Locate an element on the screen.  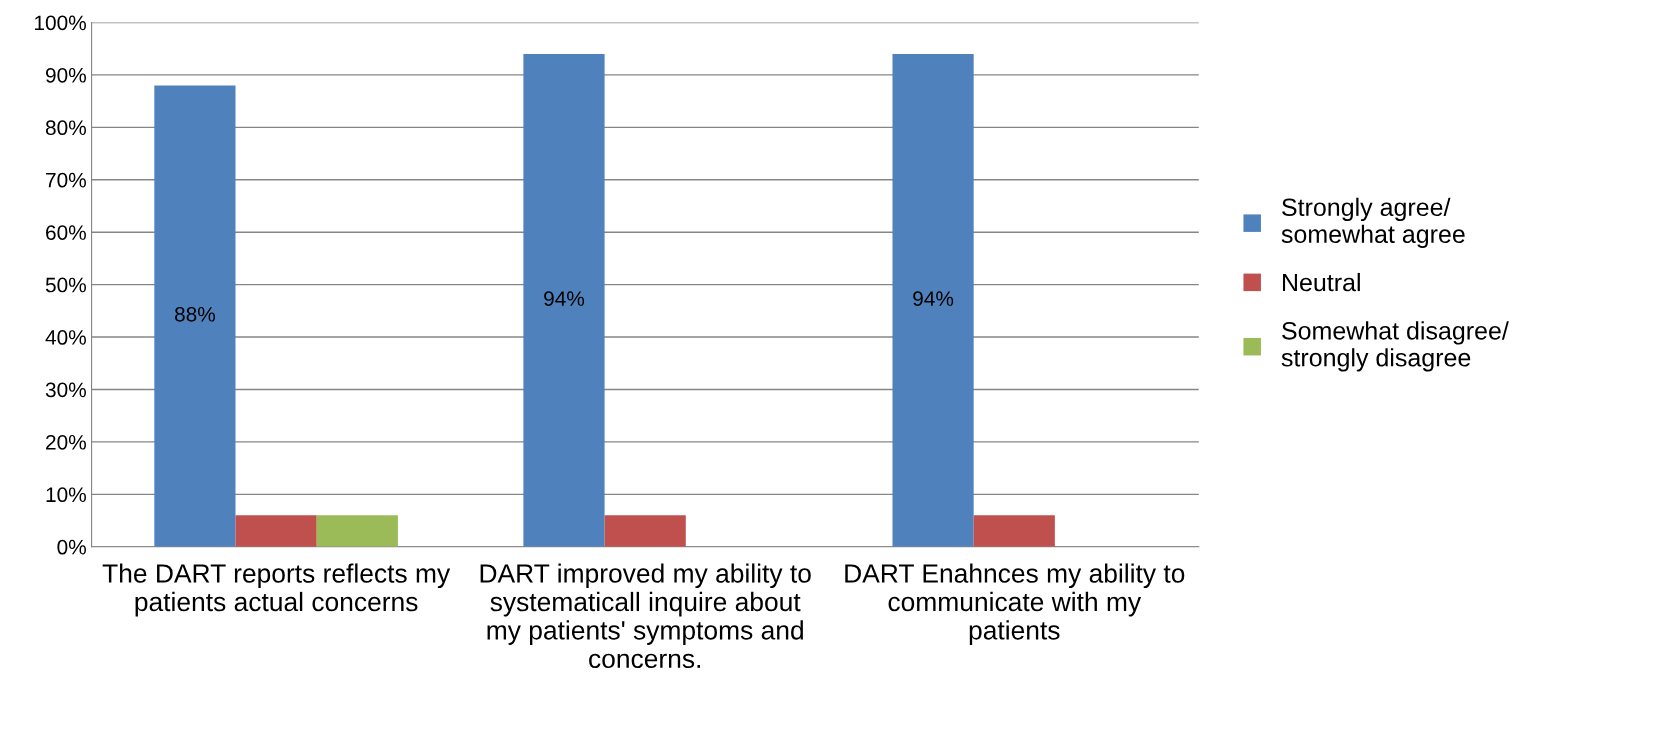
y-tick-label: 20% is located at coordinates (66, 442).